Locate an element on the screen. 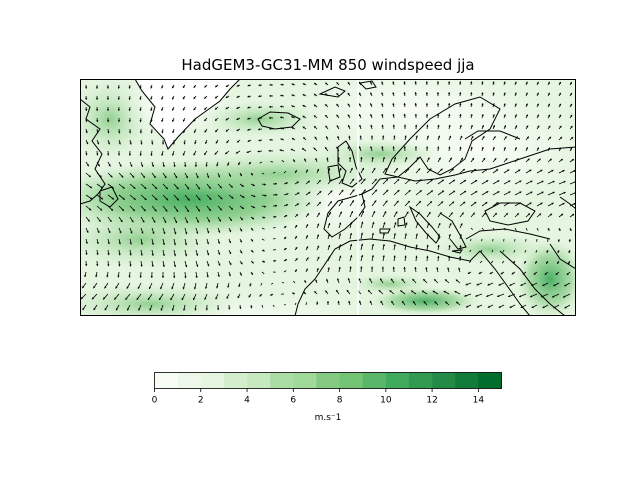 This screenshot has width=640, height=480. balkans-coast is located at coordinates (453, 231).